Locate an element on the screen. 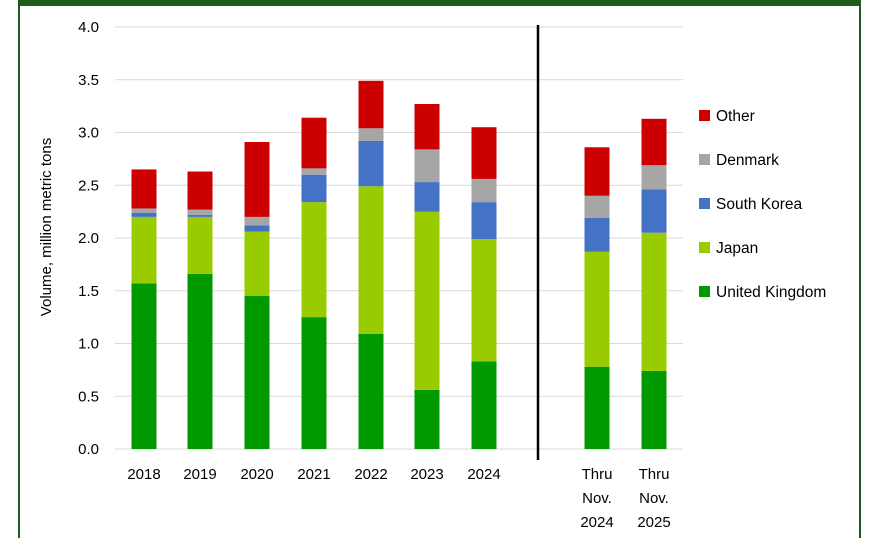 Image resolution: width=869 pixels, height=543 pixels. y-tick-label: 1.5 is located at coordinates (88, 291).